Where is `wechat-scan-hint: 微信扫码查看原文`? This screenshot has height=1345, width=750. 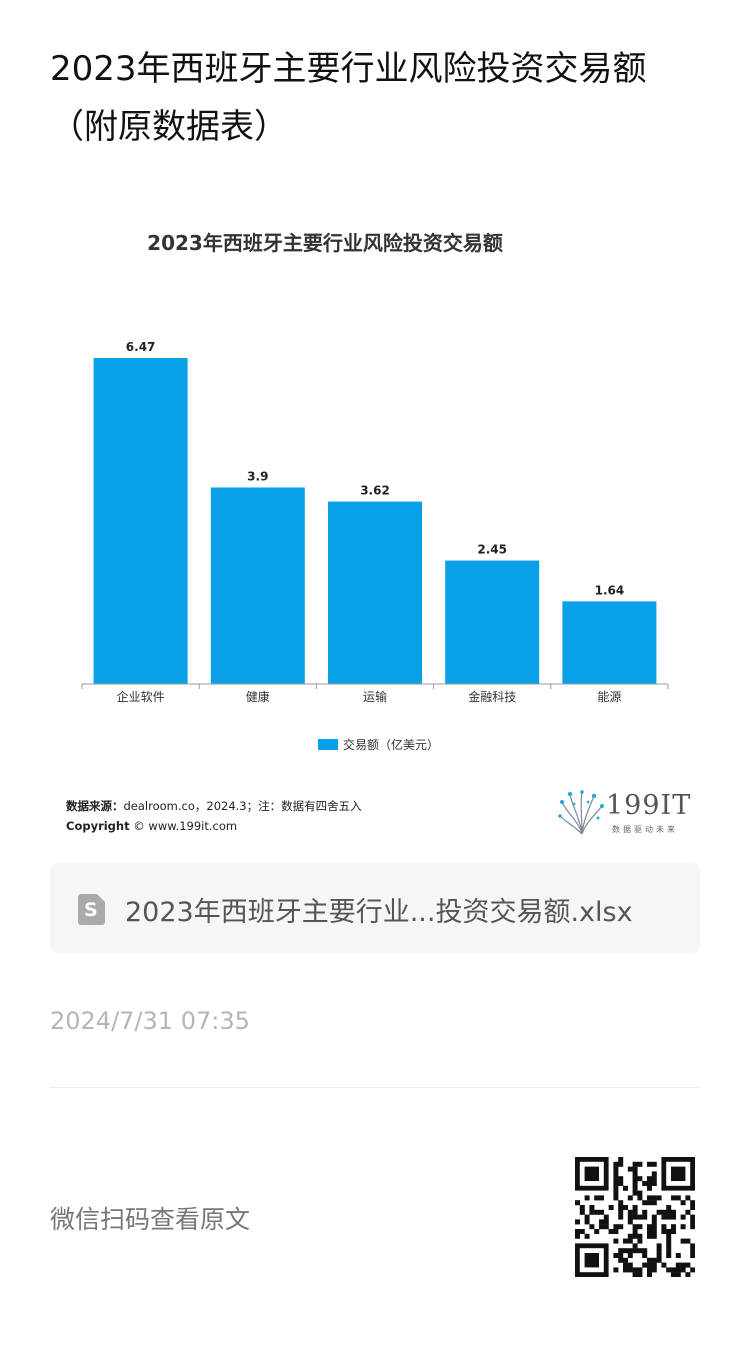 wechat-scan-hint: 微信扫码查看原文 is located at coordinates (150, 1219).